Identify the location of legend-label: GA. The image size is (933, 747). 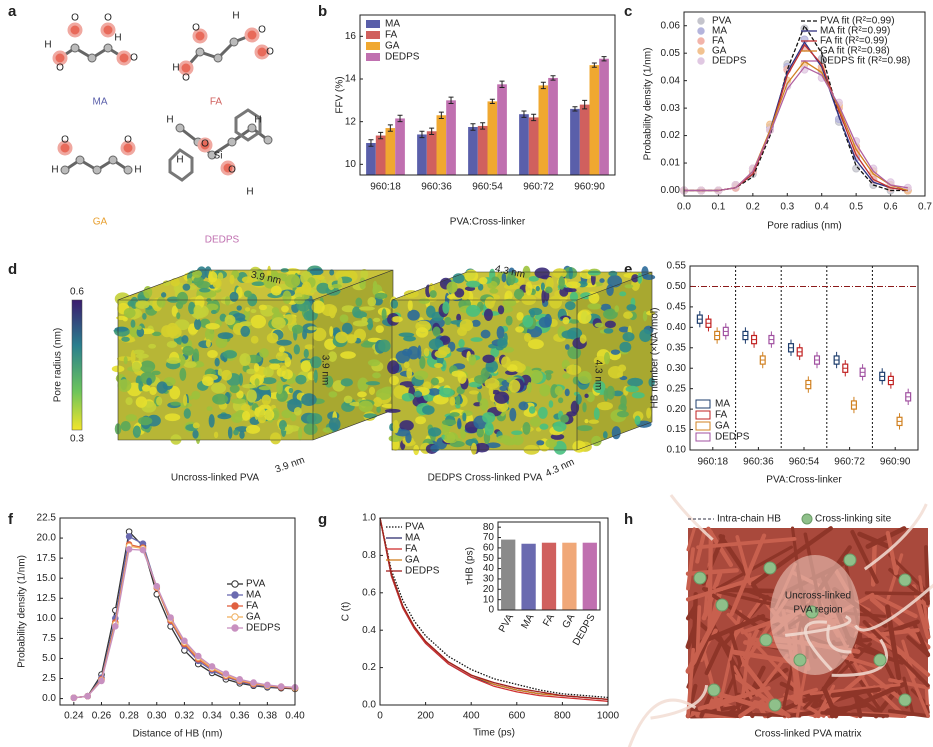
(253, 617).